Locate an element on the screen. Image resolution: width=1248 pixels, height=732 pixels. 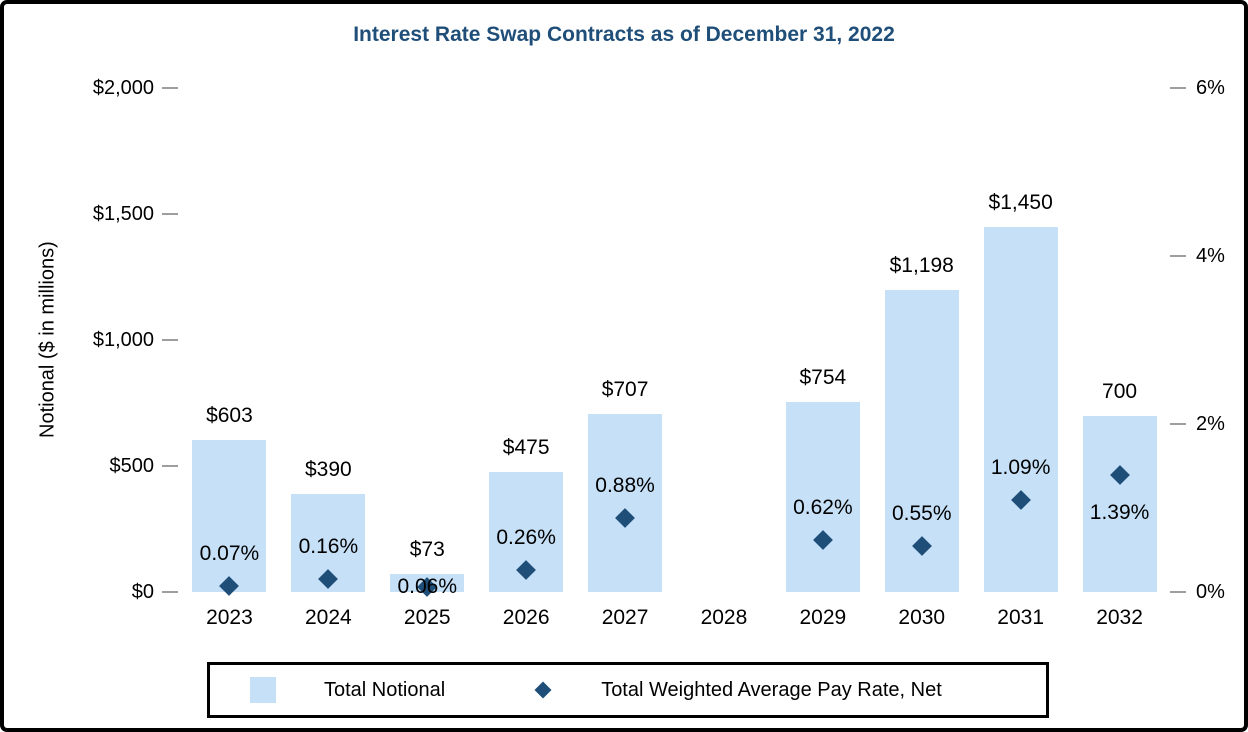
bar-value-label: $73 is located at coordinates (427, 549).